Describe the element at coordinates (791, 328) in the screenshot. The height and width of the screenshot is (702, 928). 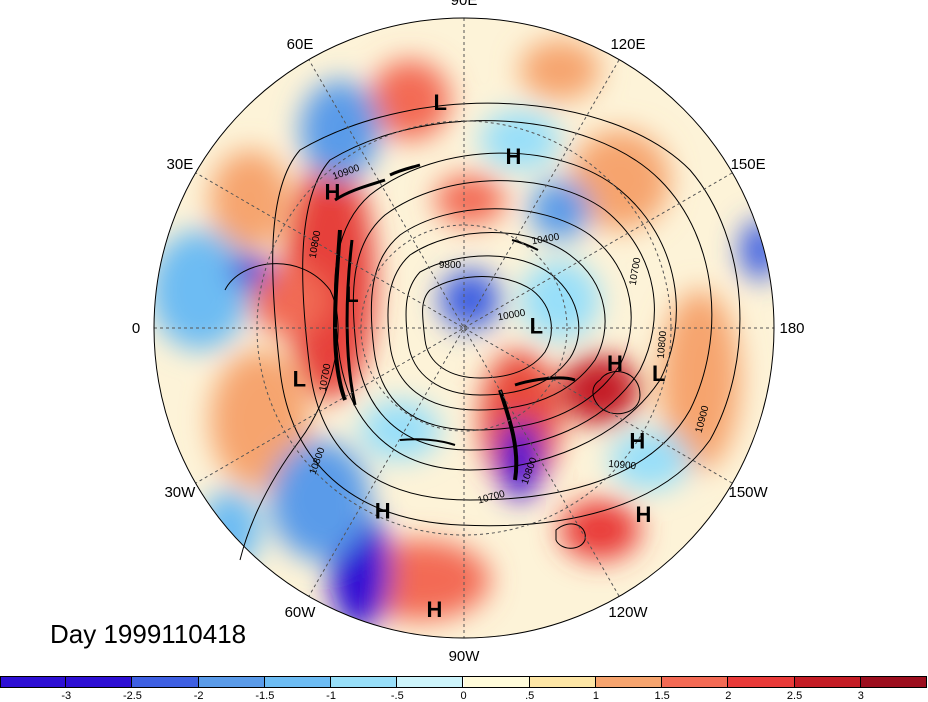
I see `longitude-label: 180` at that location.